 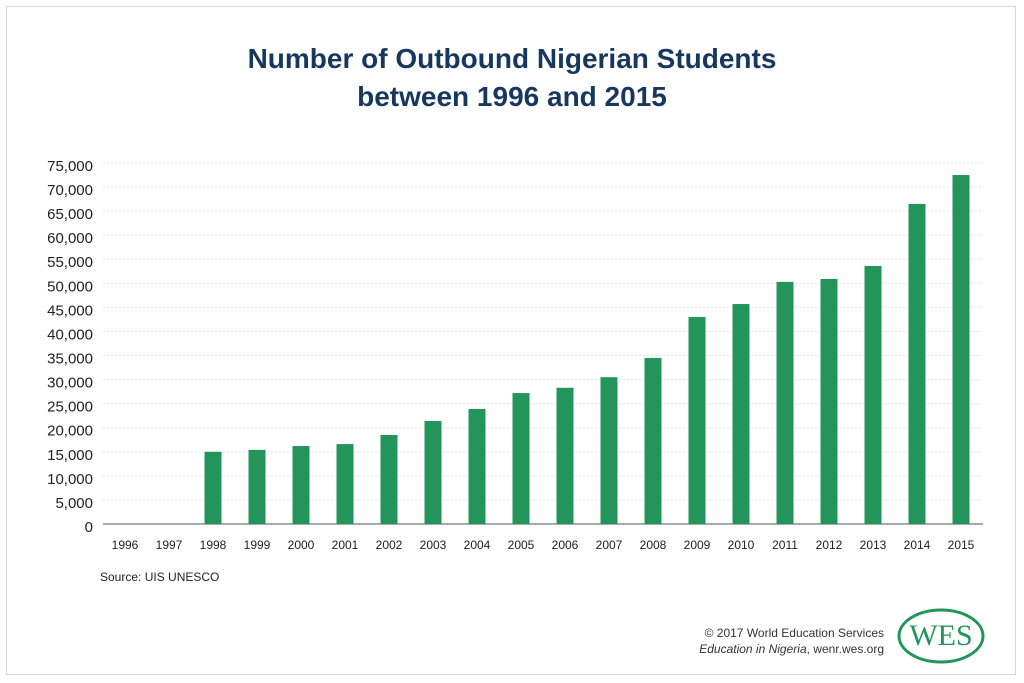 I want to click on logo: WES, so click(x=940, y=635).